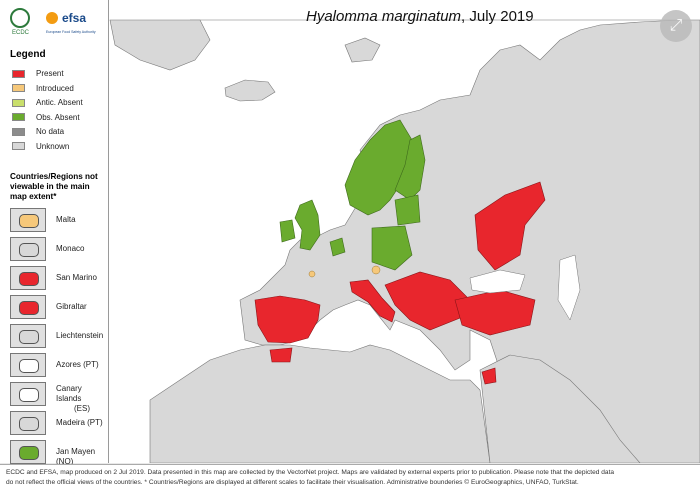  What do you see at coordinates (489, 376) in the screenshot?
I see `region-levant` at bounding box center [489, 376].